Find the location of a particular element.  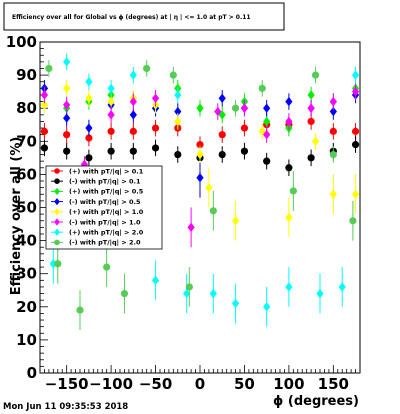

chart-title-box is located at coordinates (144, 16).